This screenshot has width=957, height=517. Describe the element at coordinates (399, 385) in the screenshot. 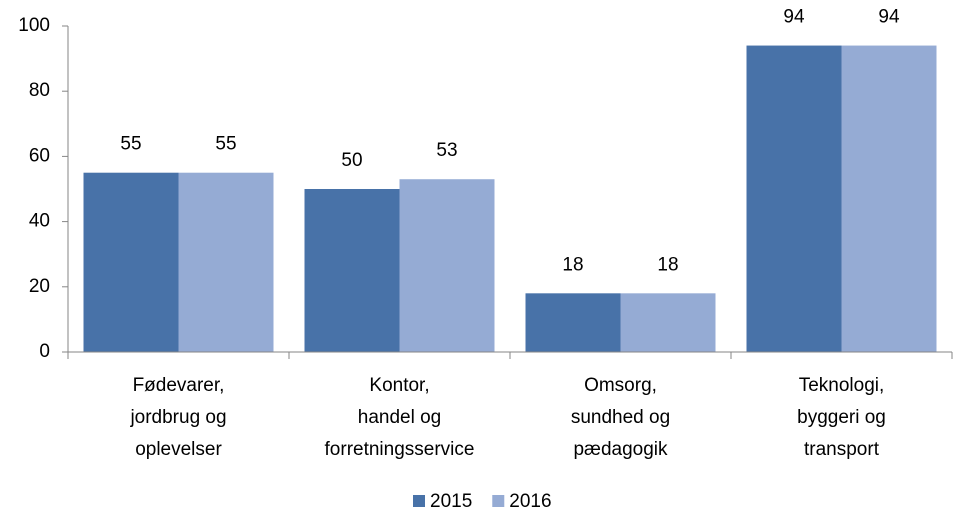

I see `x-tick-label: Kontor,` at that location.